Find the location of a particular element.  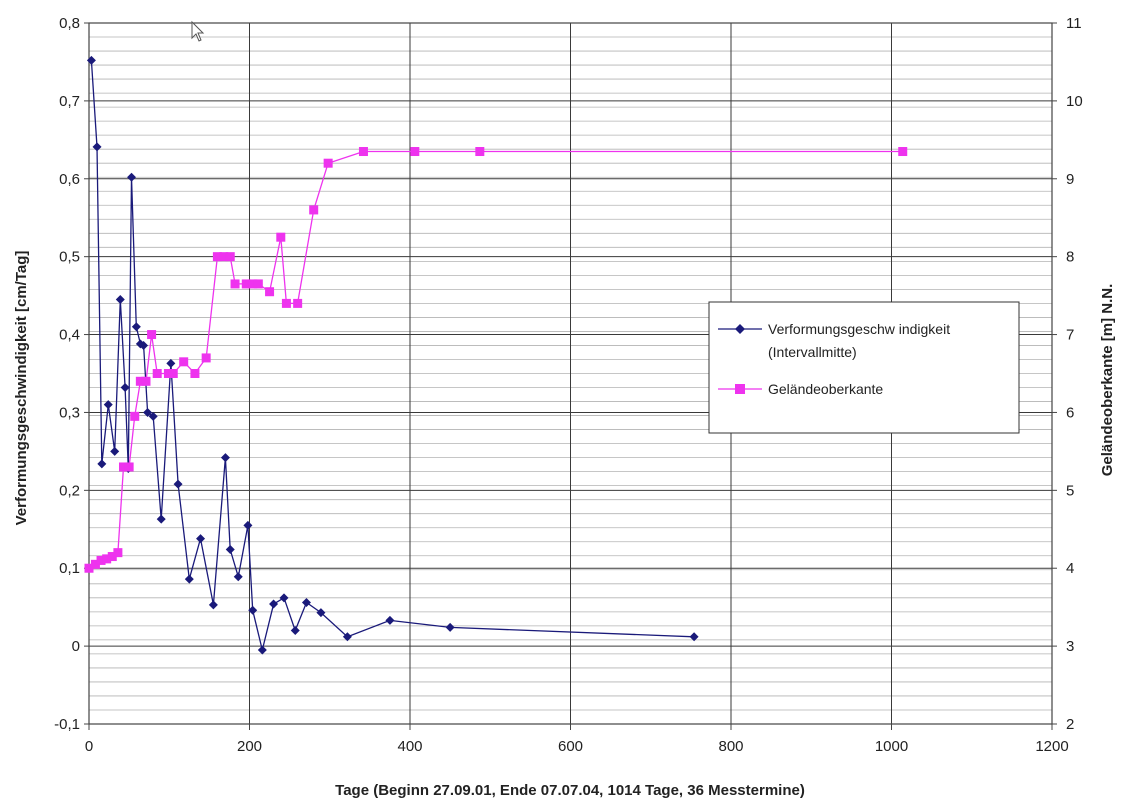

right-y-tick-label: 5 is located at coordinates (1070, 490).